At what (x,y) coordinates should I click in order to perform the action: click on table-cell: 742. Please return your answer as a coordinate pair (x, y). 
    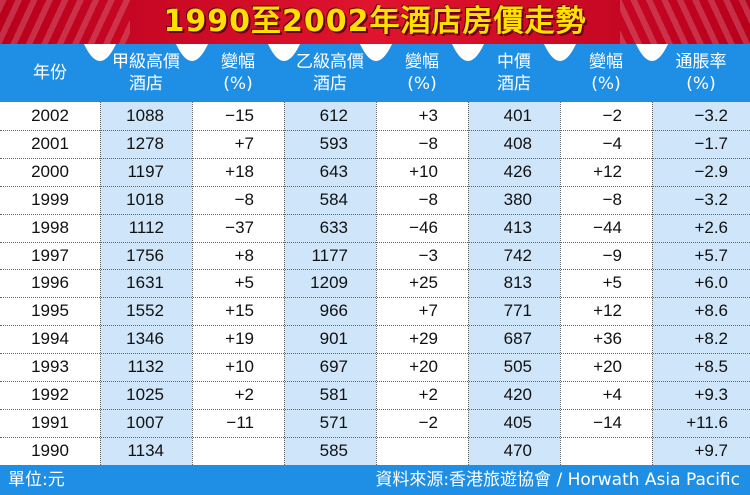
    Looking at the image, I should click on (517, 255).